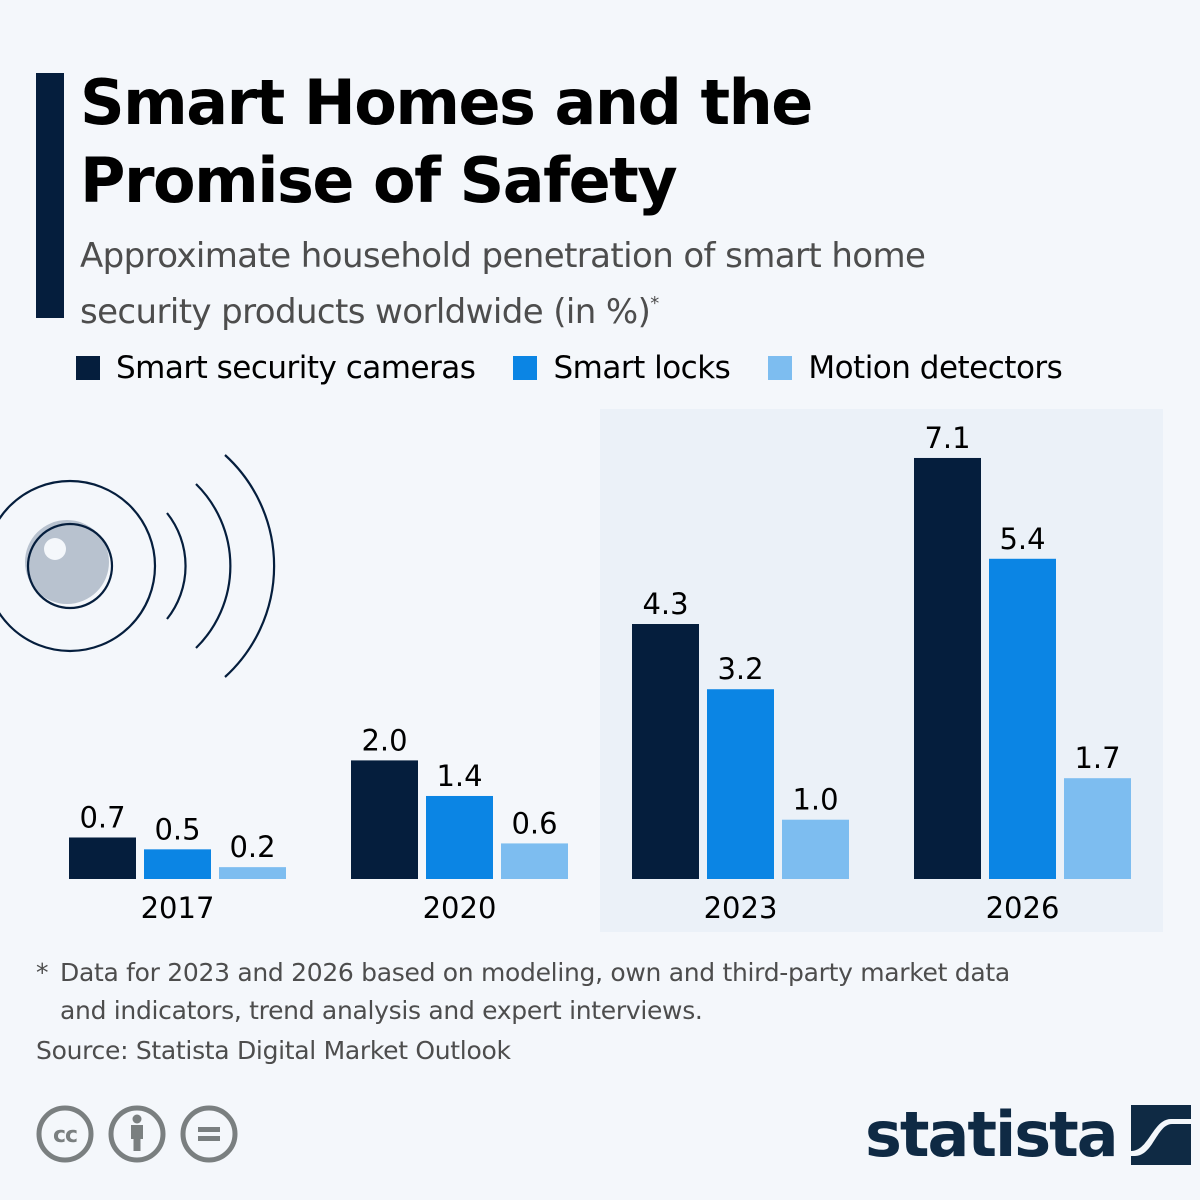  What do you see at coordinates (273, 1050) in the screenshot?
I see `source-note: Source: Statista Digital Market Outlook` at bounding box center [273, 1050].